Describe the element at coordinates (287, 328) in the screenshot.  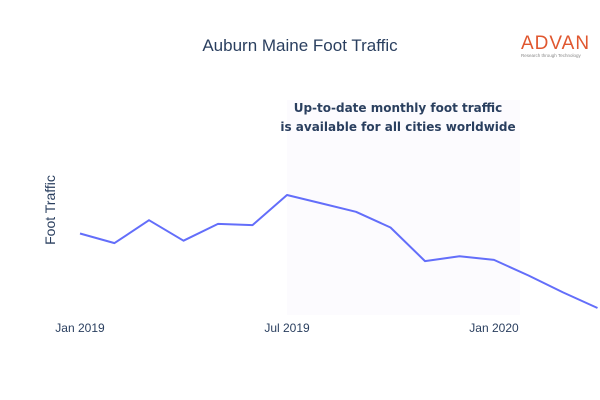
I see `x-tick-label: Jul 2019` at that location.